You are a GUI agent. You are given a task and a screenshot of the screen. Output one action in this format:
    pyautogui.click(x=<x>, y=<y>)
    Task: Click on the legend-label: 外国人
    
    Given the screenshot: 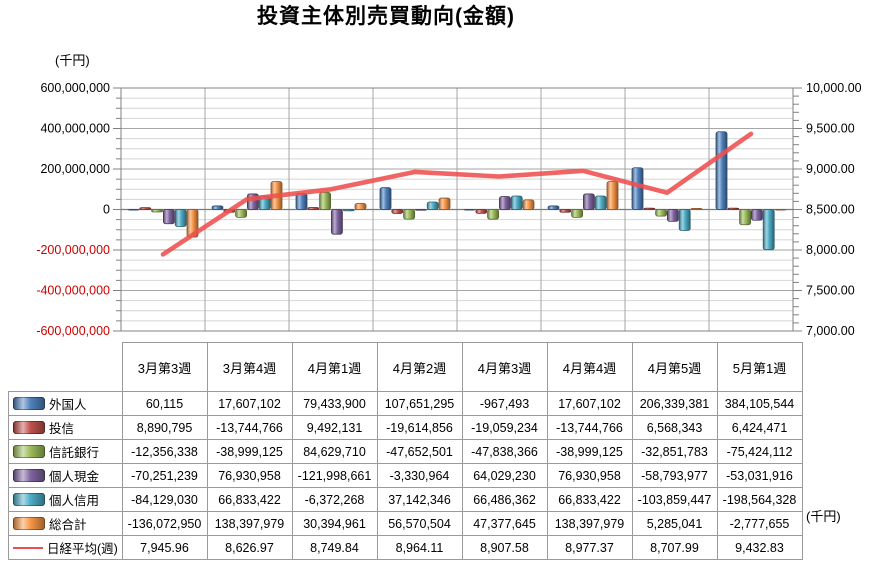 What is the action you would take?
    pyautogui.click(x=68, y=405)
    